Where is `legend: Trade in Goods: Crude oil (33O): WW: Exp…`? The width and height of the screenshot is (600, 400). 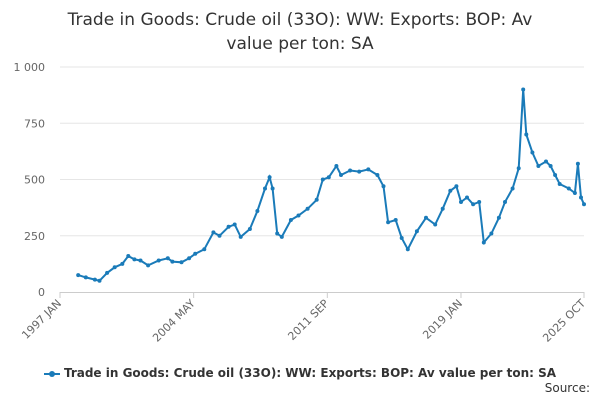
legend: Trade in Goods: Crude oil (33O): WW: Exp… is located at coordinates (300, 373).